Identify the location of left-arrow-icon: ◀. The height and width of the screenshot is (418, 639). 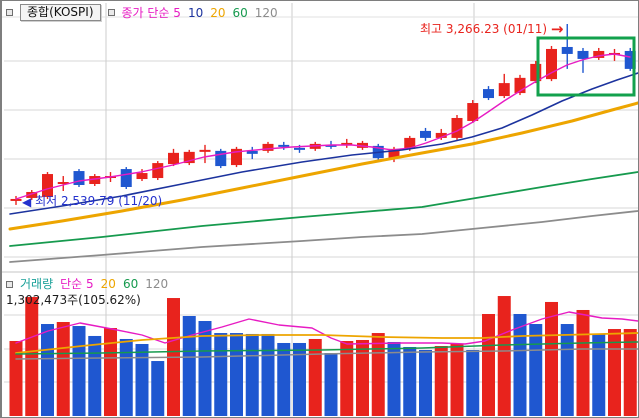
(27, 202).